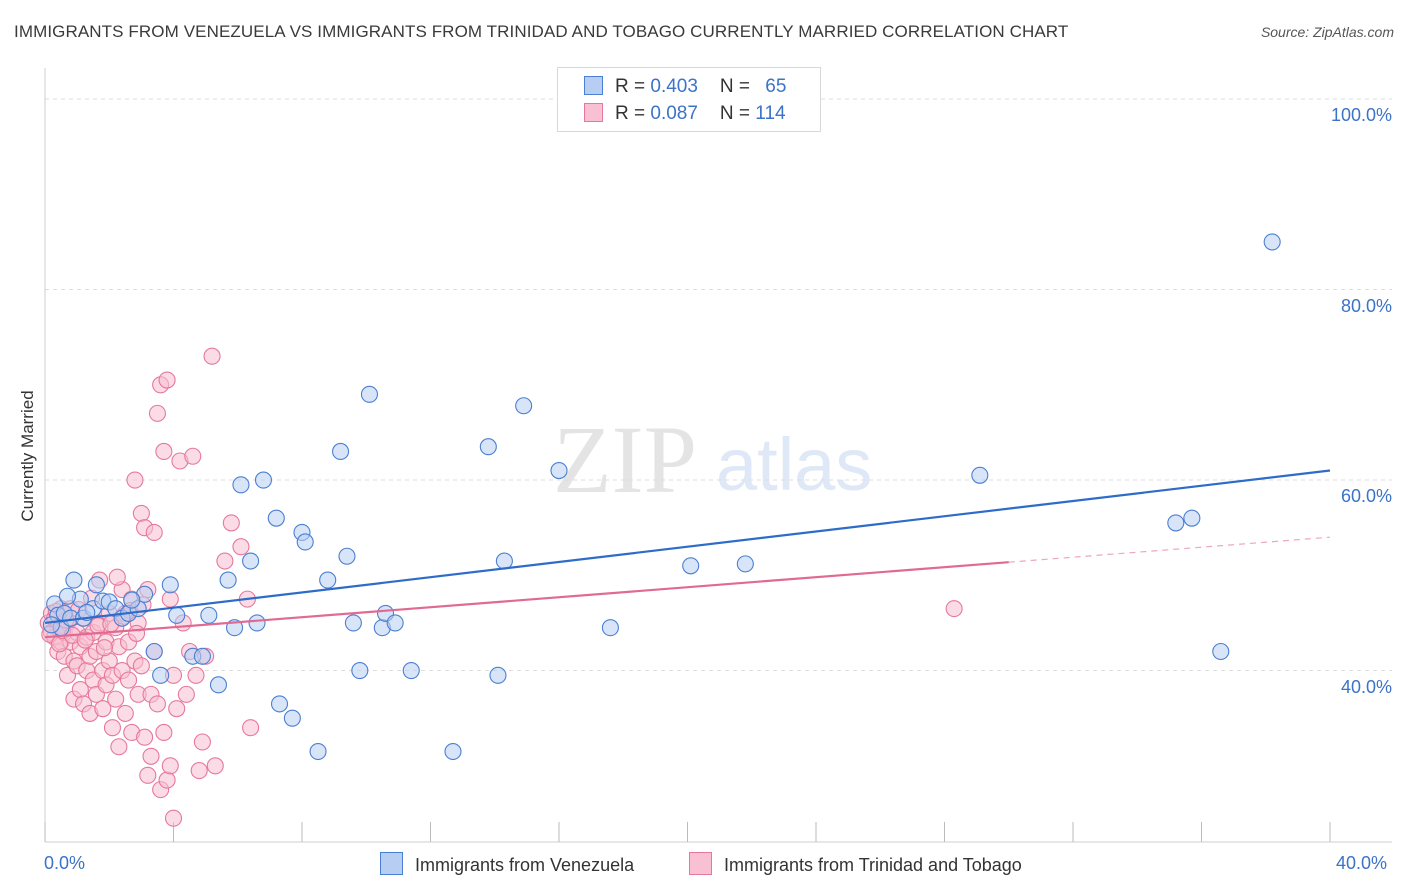  Describe the element at coordinates (593, 85) in the screenshot. I see `venezuela-swatch` at that location.